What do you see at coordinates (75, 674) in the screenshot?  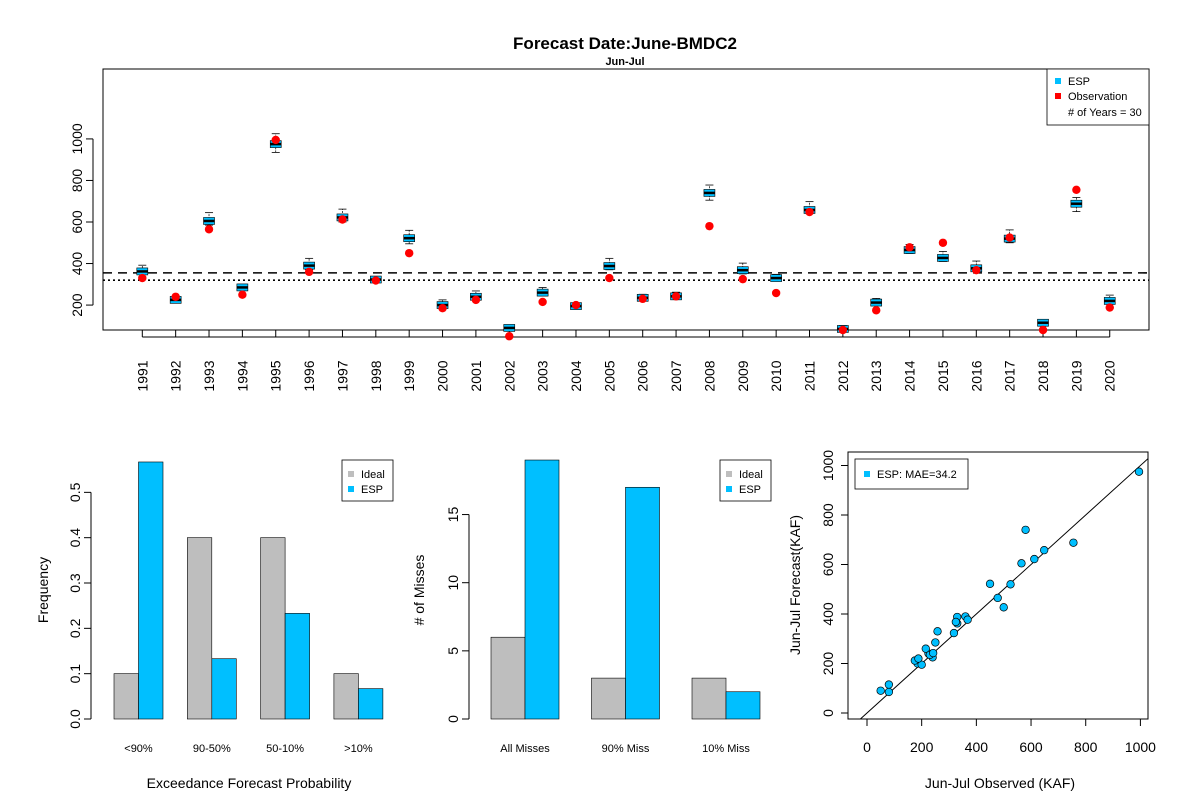 I see `y-tick-label: 0.1` at bounding box center [75, 674].